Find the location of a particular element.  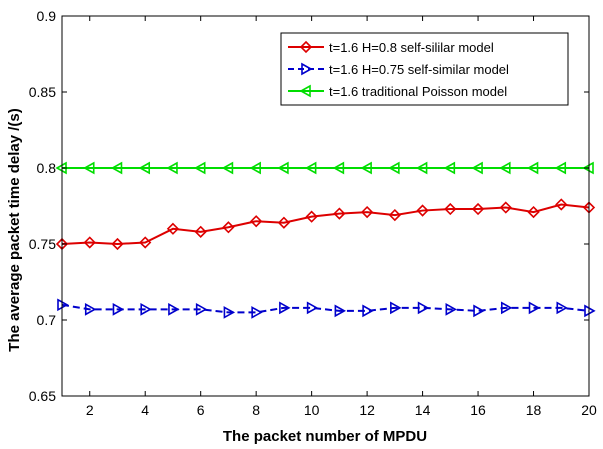

legend-box is located at coordinates (424, 69).